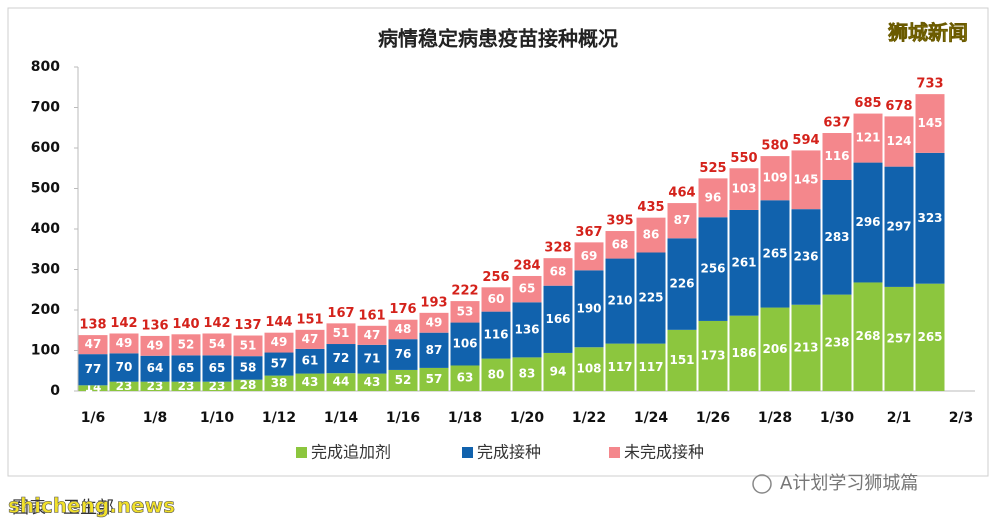  Describe the element at coordinates (92, 325) in the screenshot. I see `total-label: 138` at that location.